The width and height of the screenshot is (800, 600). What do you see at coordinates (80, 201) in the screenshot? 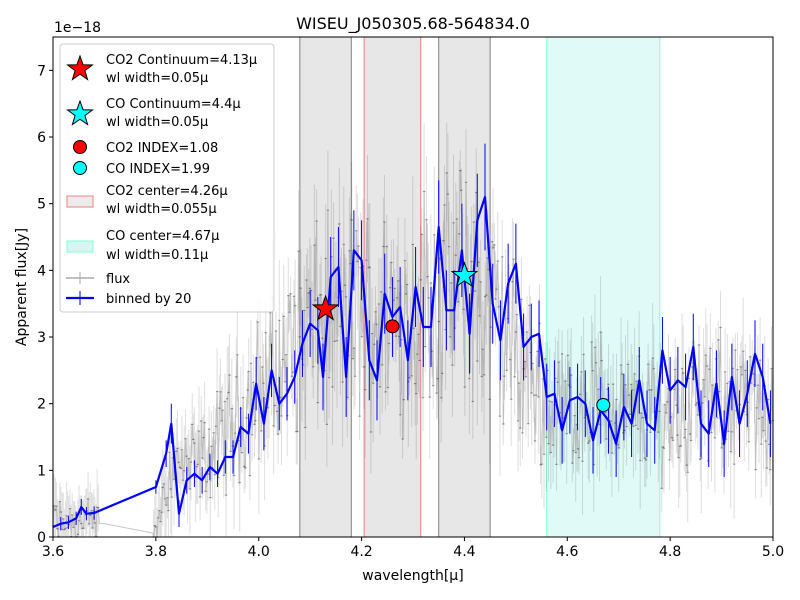
I see `legend-patch-co2-center` at bounding box center [80, 201].